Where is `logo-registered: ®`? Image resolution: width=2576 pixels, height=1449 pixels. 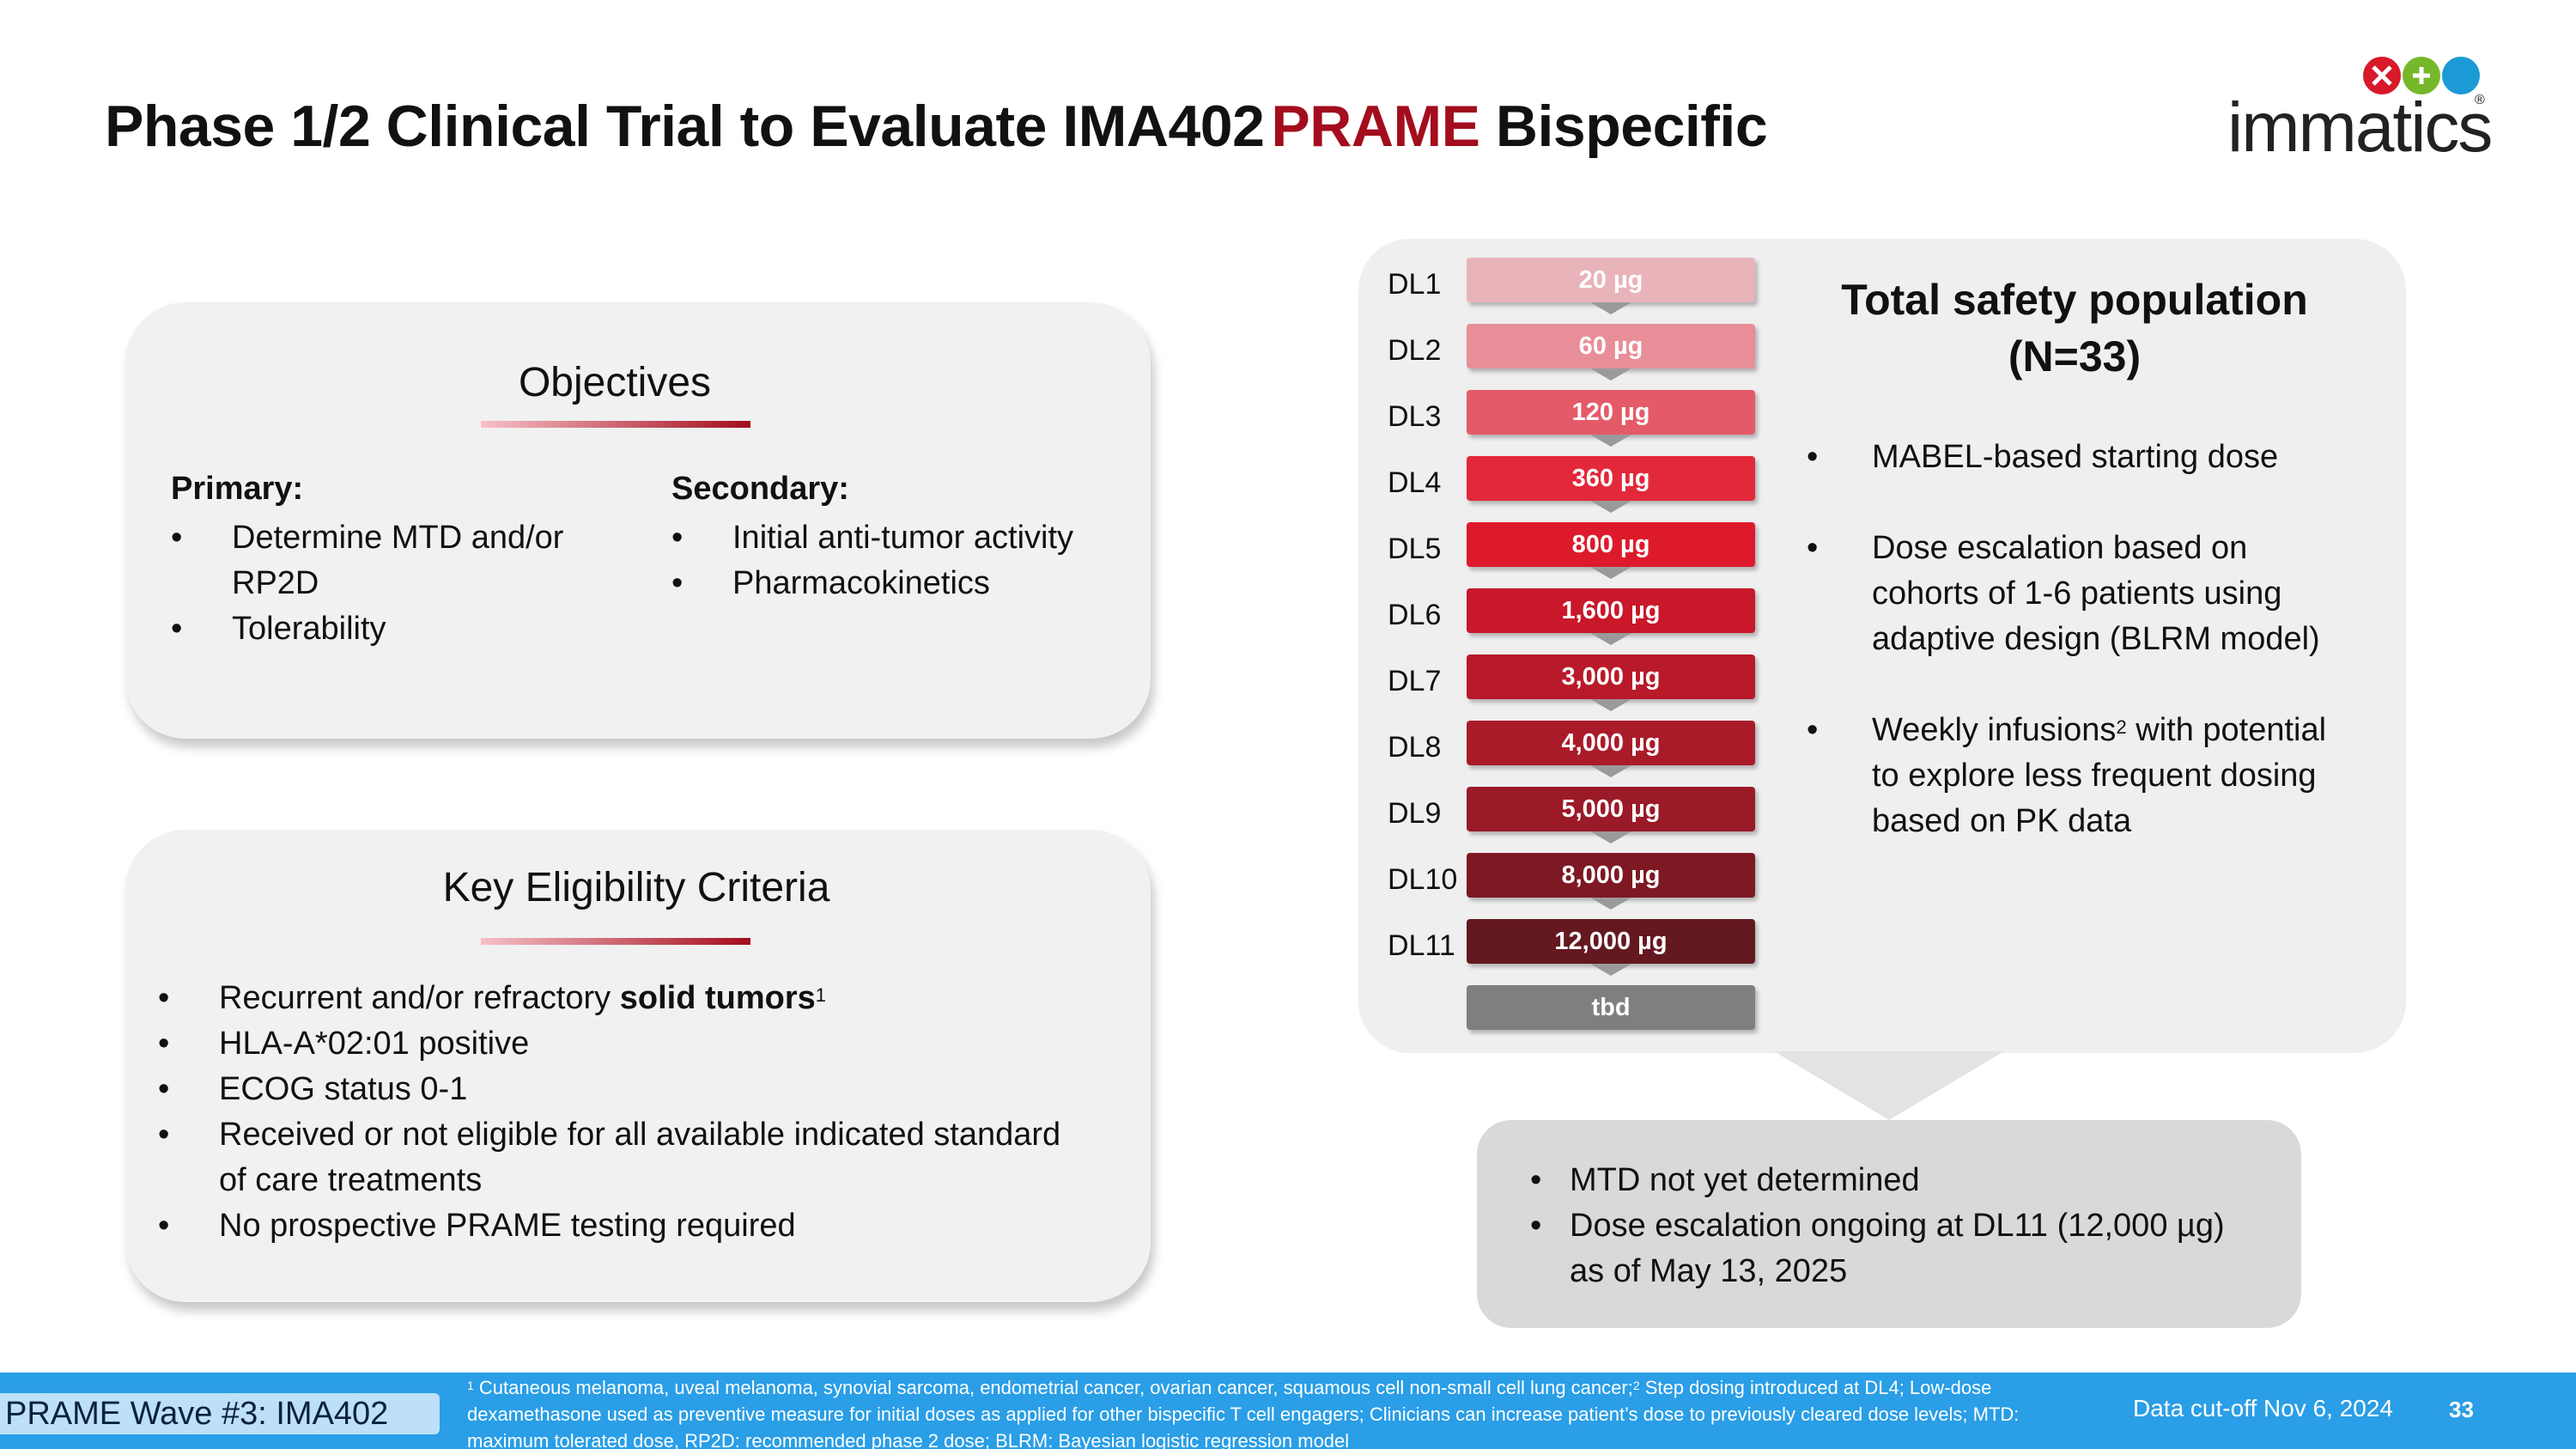
logo-registered: ® is located at coordinates (2480, 100).